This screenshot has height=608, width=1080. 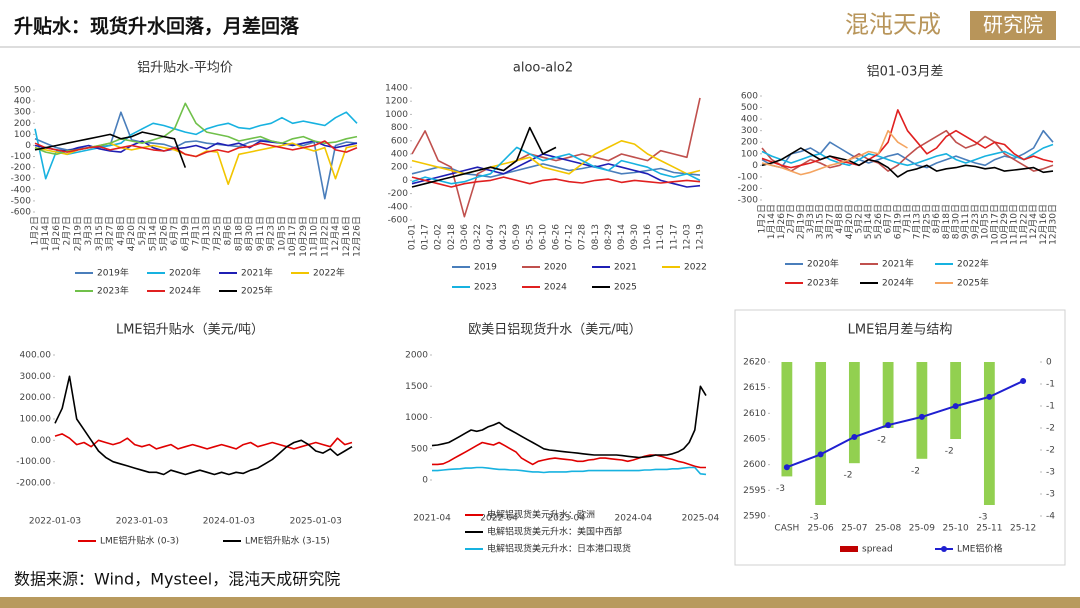 I want to click on legend-label: 电解铝现货美元升水：美国中西部, so click(x=554, y=532).